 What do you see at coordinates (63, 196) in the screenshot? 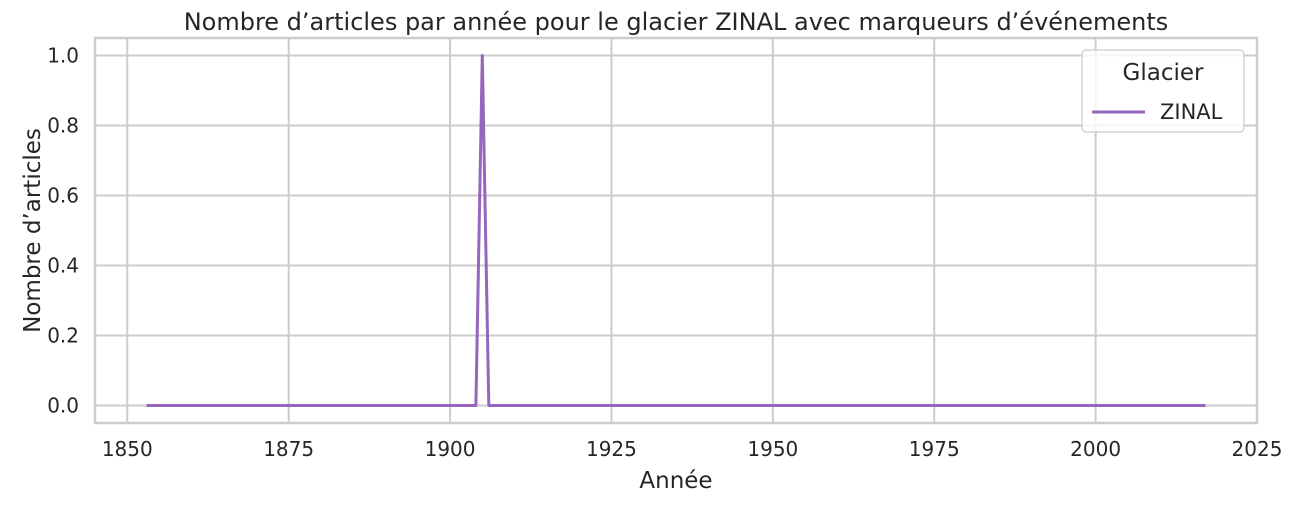
I see `y-tick-label: 0.6` at bounding box center [63, 196].